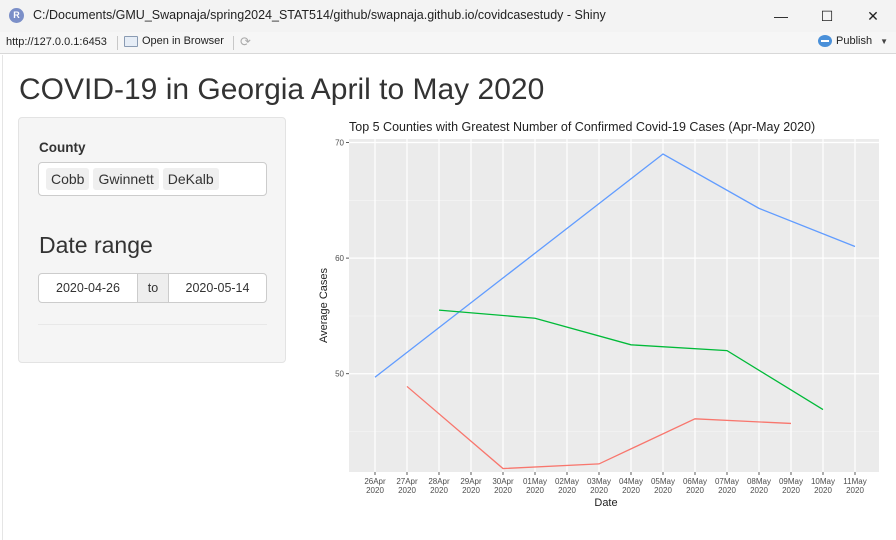 This screenshot has width=896, height=540. What do you see at coordinates (190, 179) in the screenshot?
I see `county-chip: DeKalb` at bounding box center [190, 179].